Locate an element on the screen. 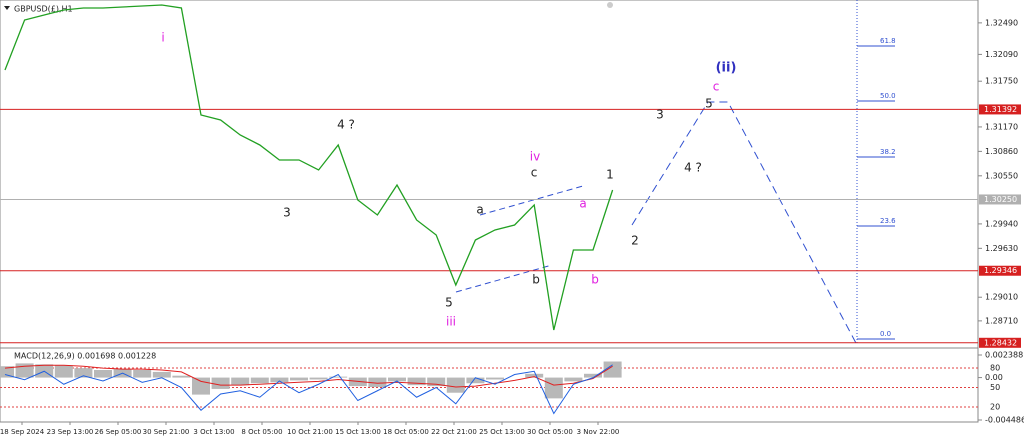 The image size is (1024, 445). wave-label: iv is located at coordinates (535, 157).